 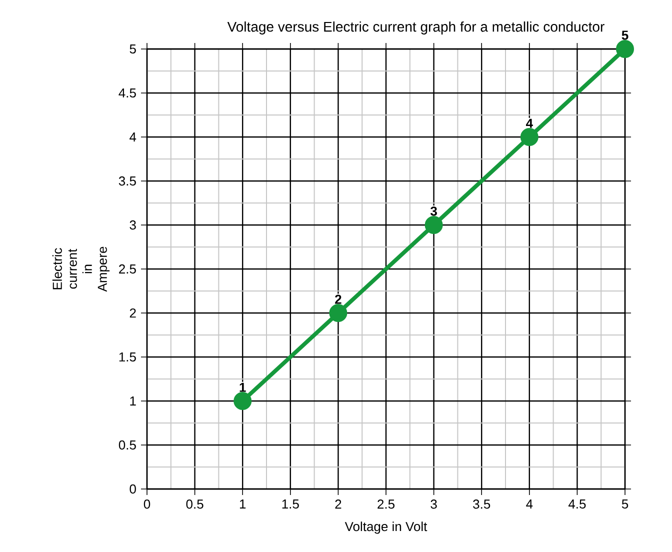 I want to click on y-tick-label: 0.5, so click(x=127, y=445).